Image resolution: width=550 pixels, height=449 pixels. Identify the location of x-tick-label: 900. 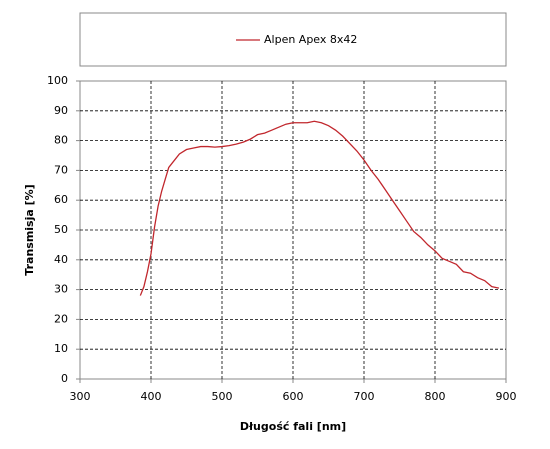
(506, 396).